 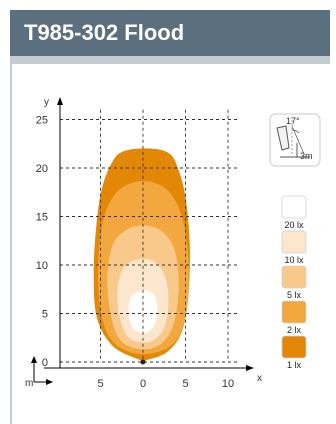 What do you see at coordinates (294, 225) in the screenshot?
I see `legend-label: 20 lx` at bounding box center [294, 225].